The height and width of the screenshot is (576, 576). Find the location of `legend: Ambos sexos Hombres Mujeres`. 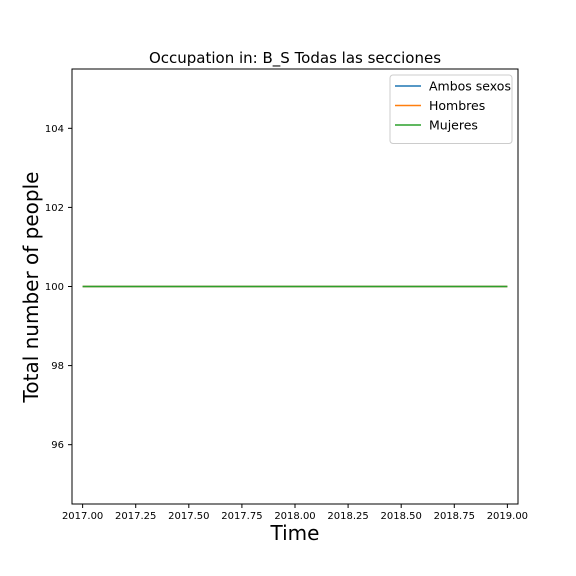

legend: Ambos sexos Hombres Mujeres is located at coordinates (451, 109).